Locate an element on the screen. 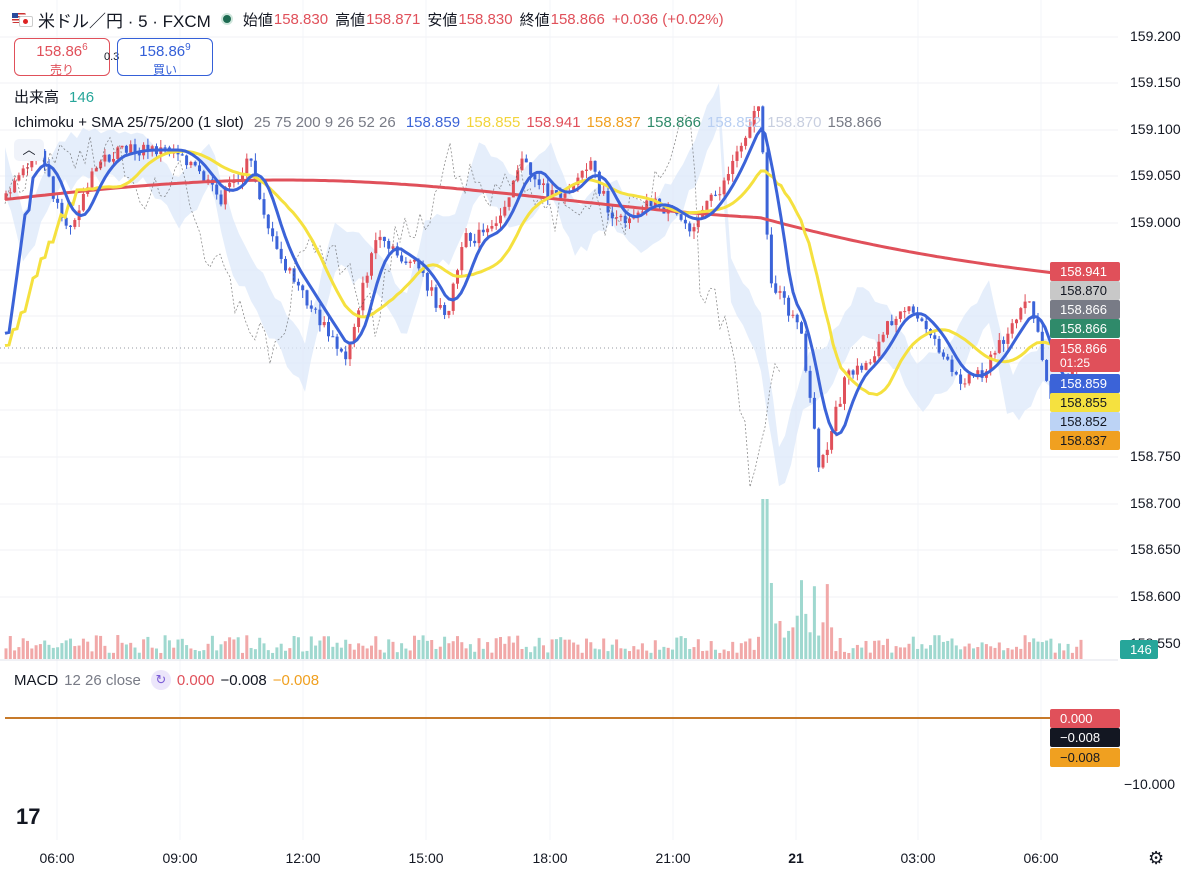 The width and height of the screenshot is (1200, 878). sell-button: 158.866 売り is located at coordinates (62, 57).